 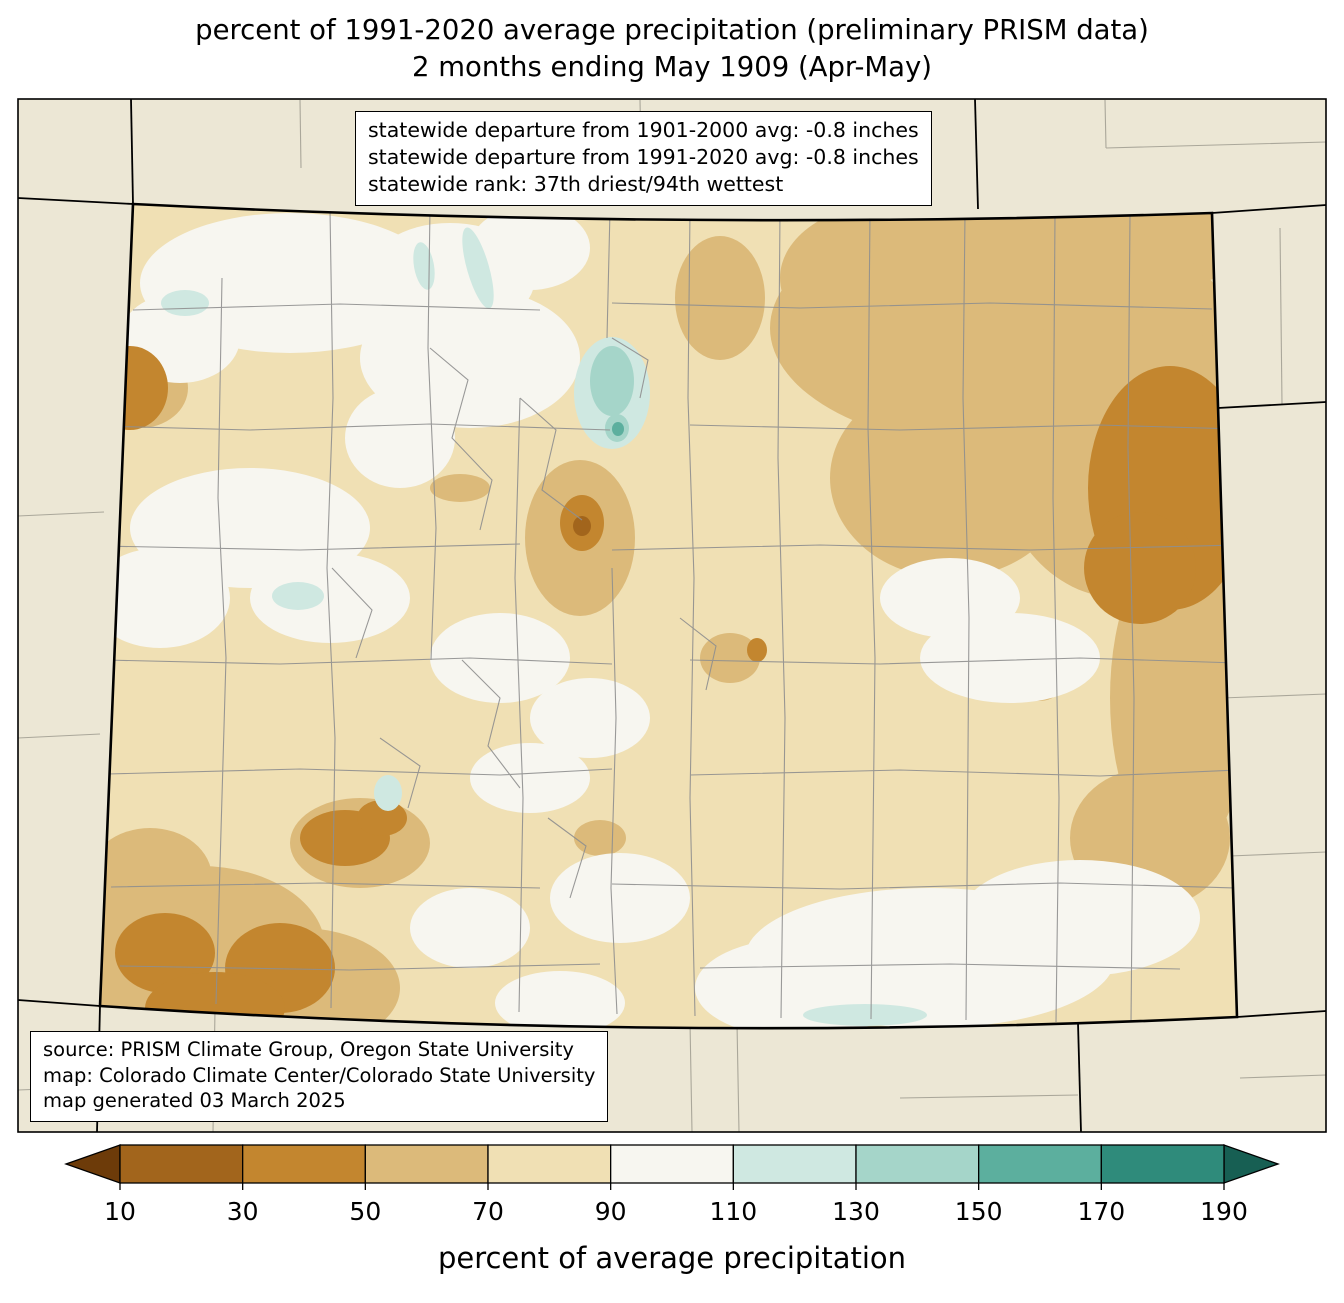 I want to click on svg-text: 70, so click(x=488, y=1211).